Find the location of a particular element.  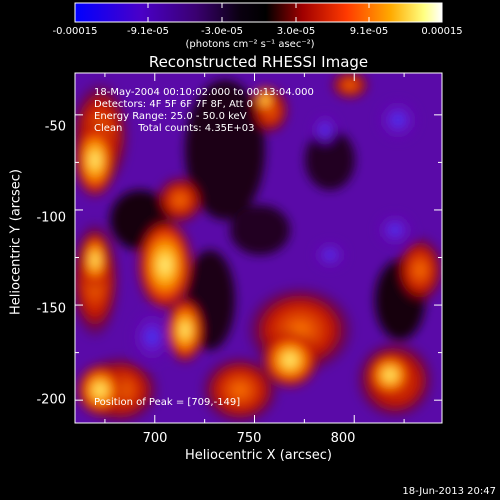

info-energy: Energy Range: 25.0 - 50.0 keV is located at coordinates (170, 116).